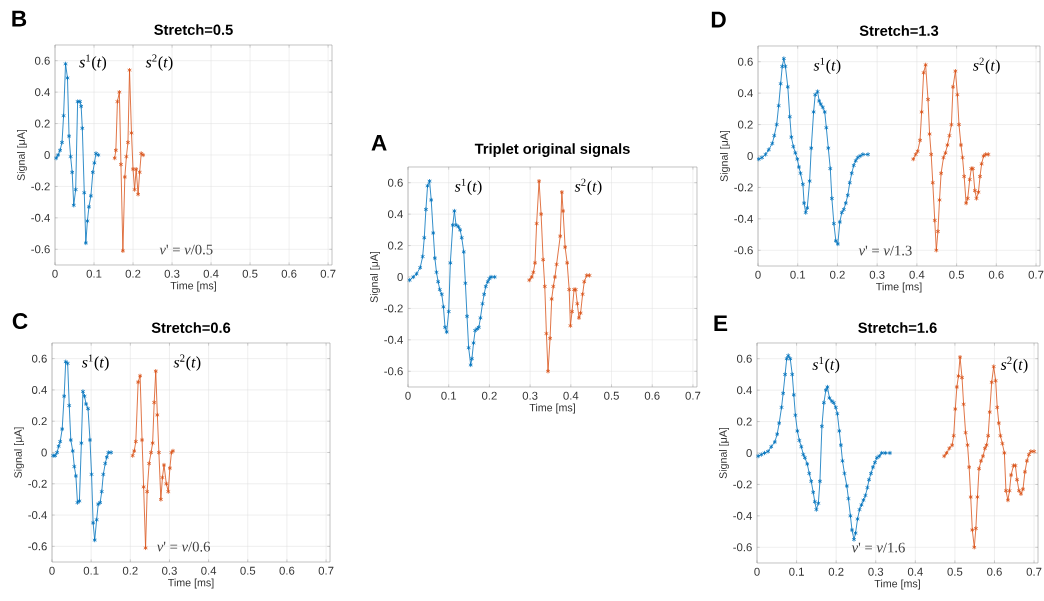 The height and width of the screenshot is (601, 1044). Describe the element at coordinates (20, 321) in the screenshot. I see `text: C` at that location.